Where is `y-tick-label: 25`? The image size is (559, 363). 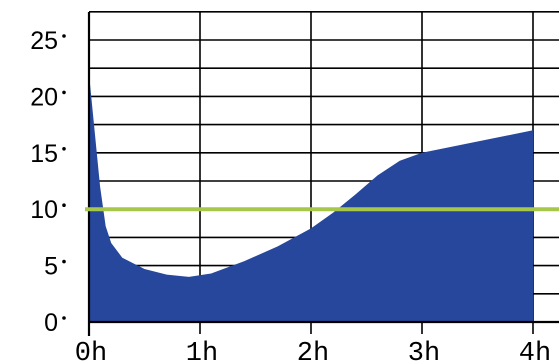 y-tick-label: 25 is located at coordinates (44, 41).